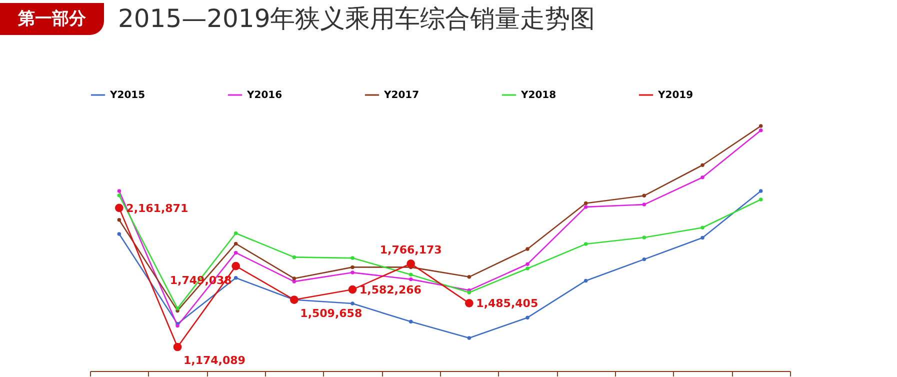 This screenshot has height=377, width=897. I want to click on legend-label: Y2018, so click(538, 95).